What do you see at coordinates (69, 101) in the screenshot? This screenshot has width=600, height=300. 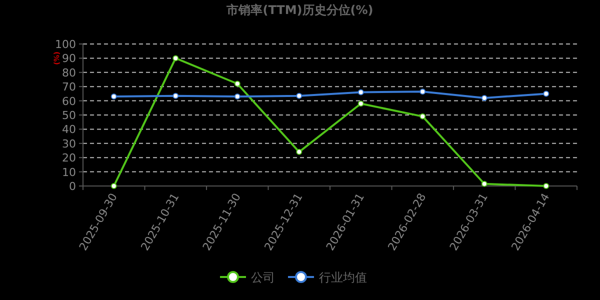 I see `y-tick-label: 60` at bounding box center [69, 101].